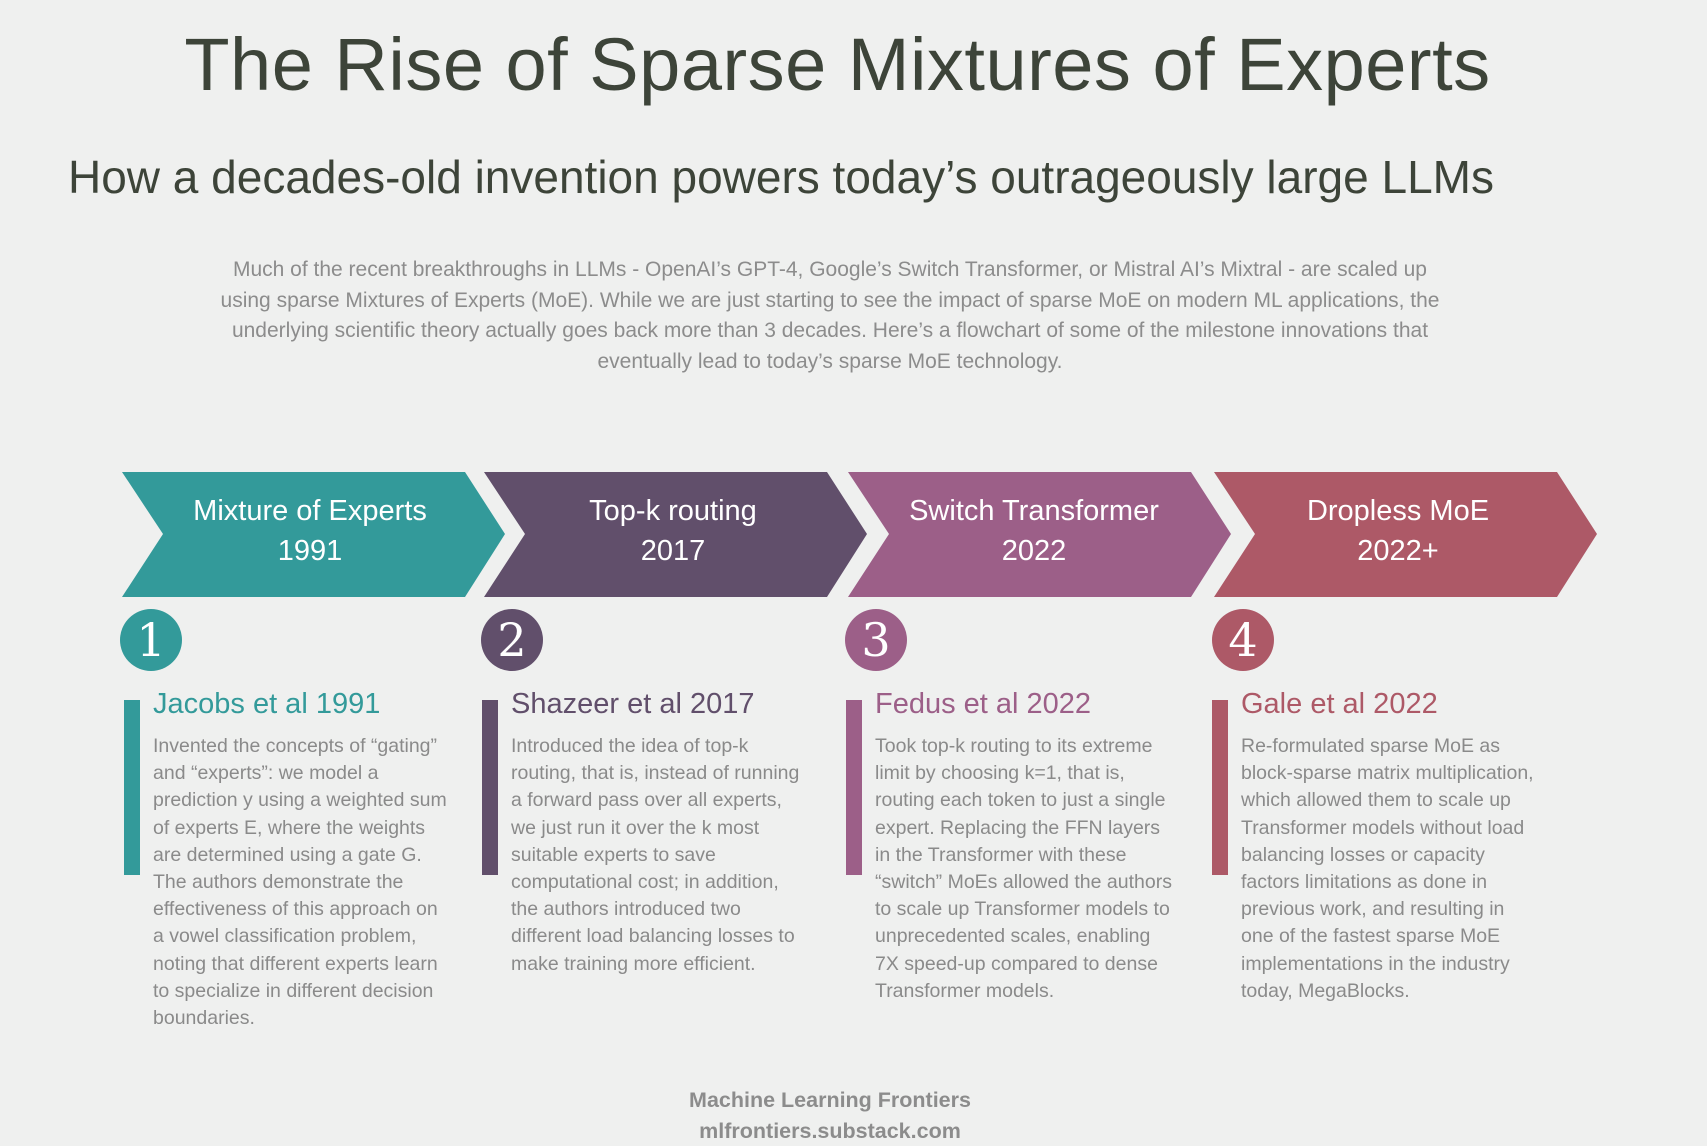 This screenshot has width=1707, height=1146. Describe the element at coordinates (1034, 551) in the screenshot. I see `chevron-3-year: 2022` at that location.